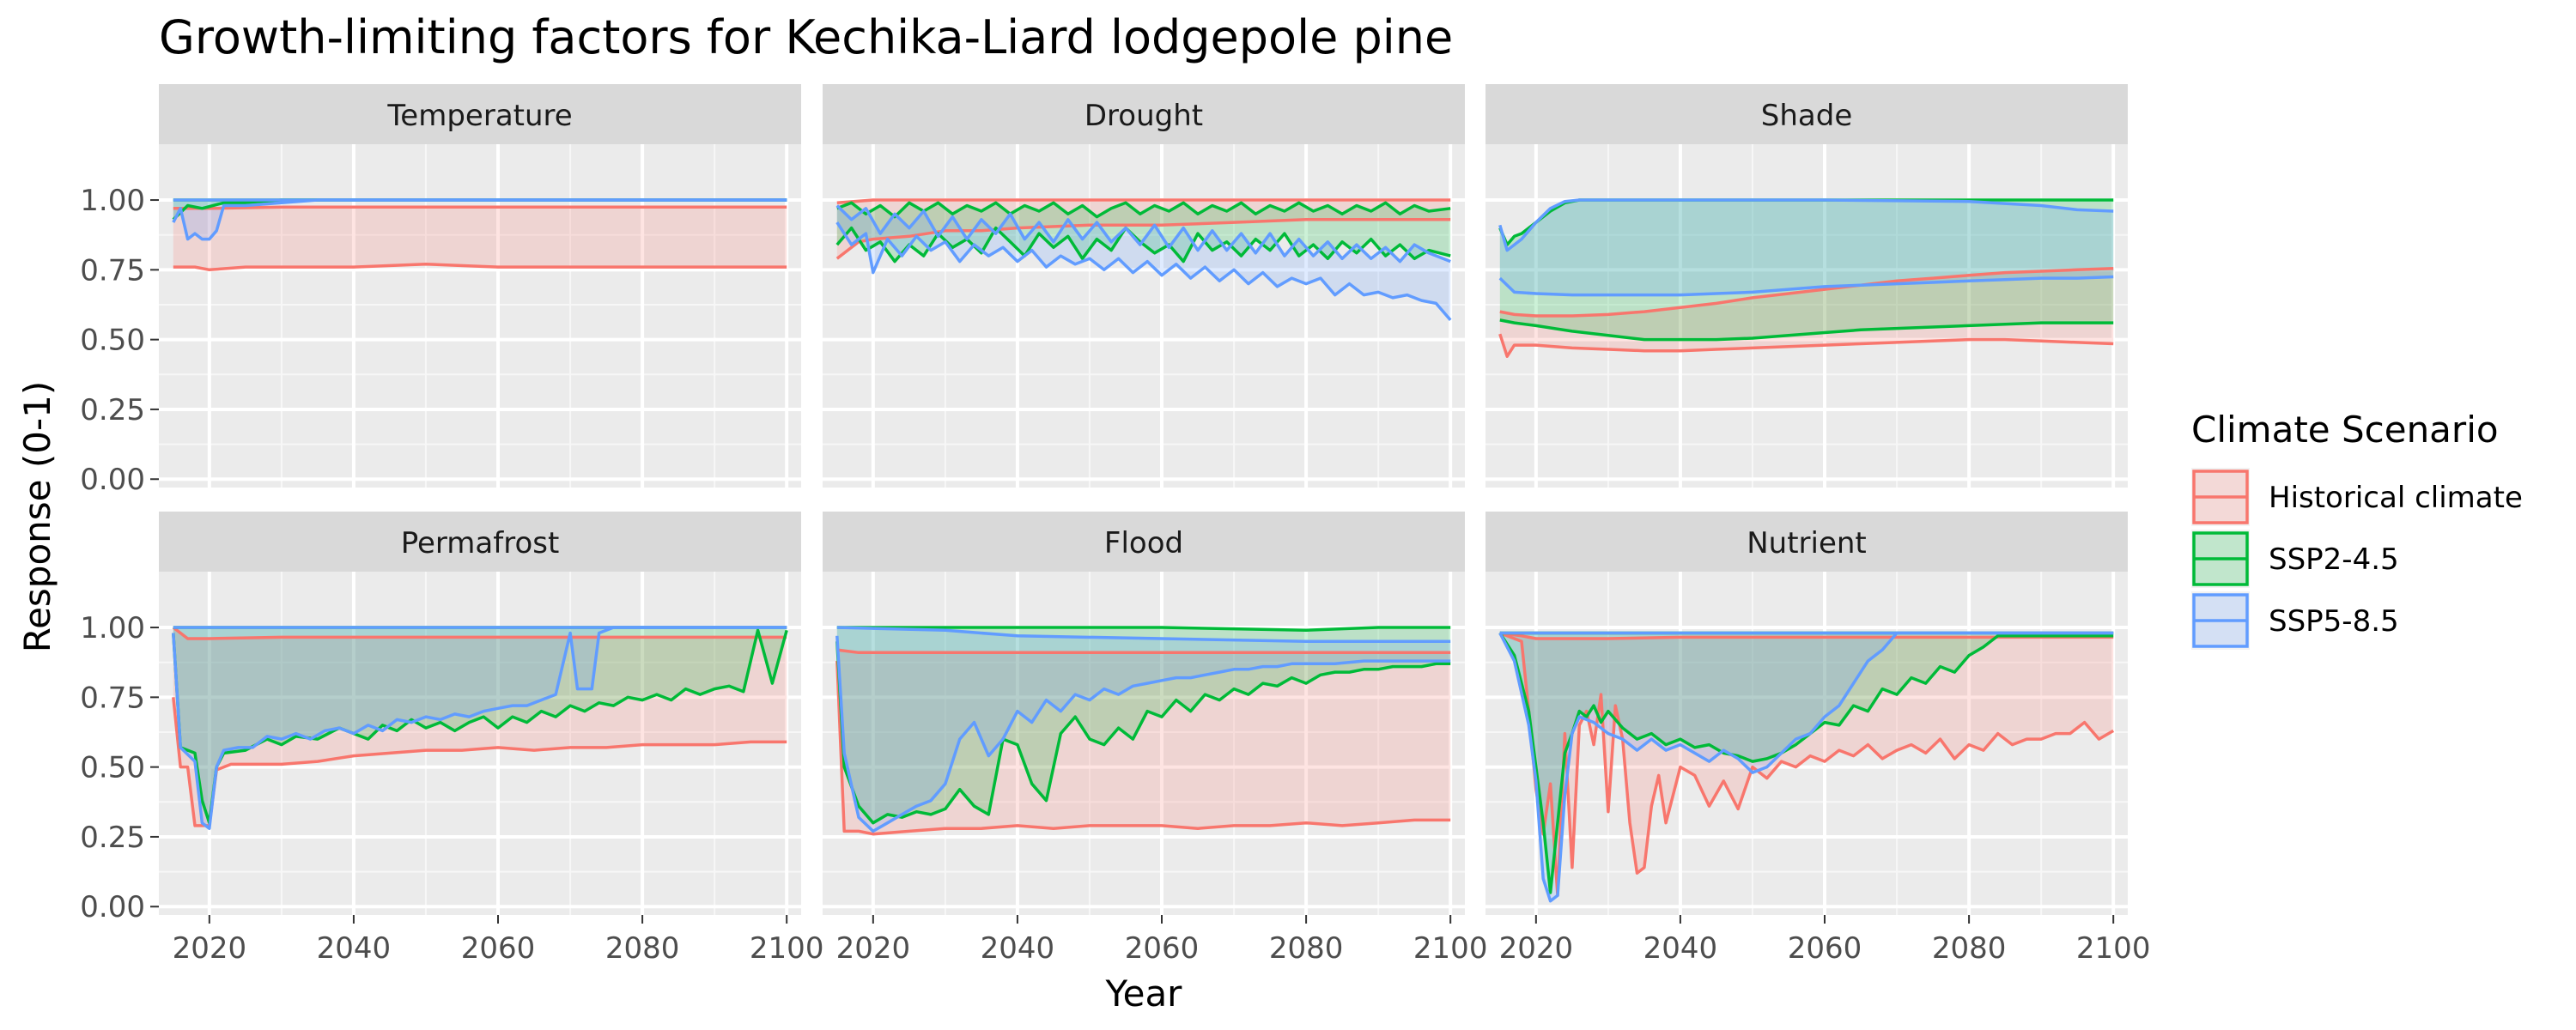  I want to click on x-axis-title: Year, so click(1144, 993).